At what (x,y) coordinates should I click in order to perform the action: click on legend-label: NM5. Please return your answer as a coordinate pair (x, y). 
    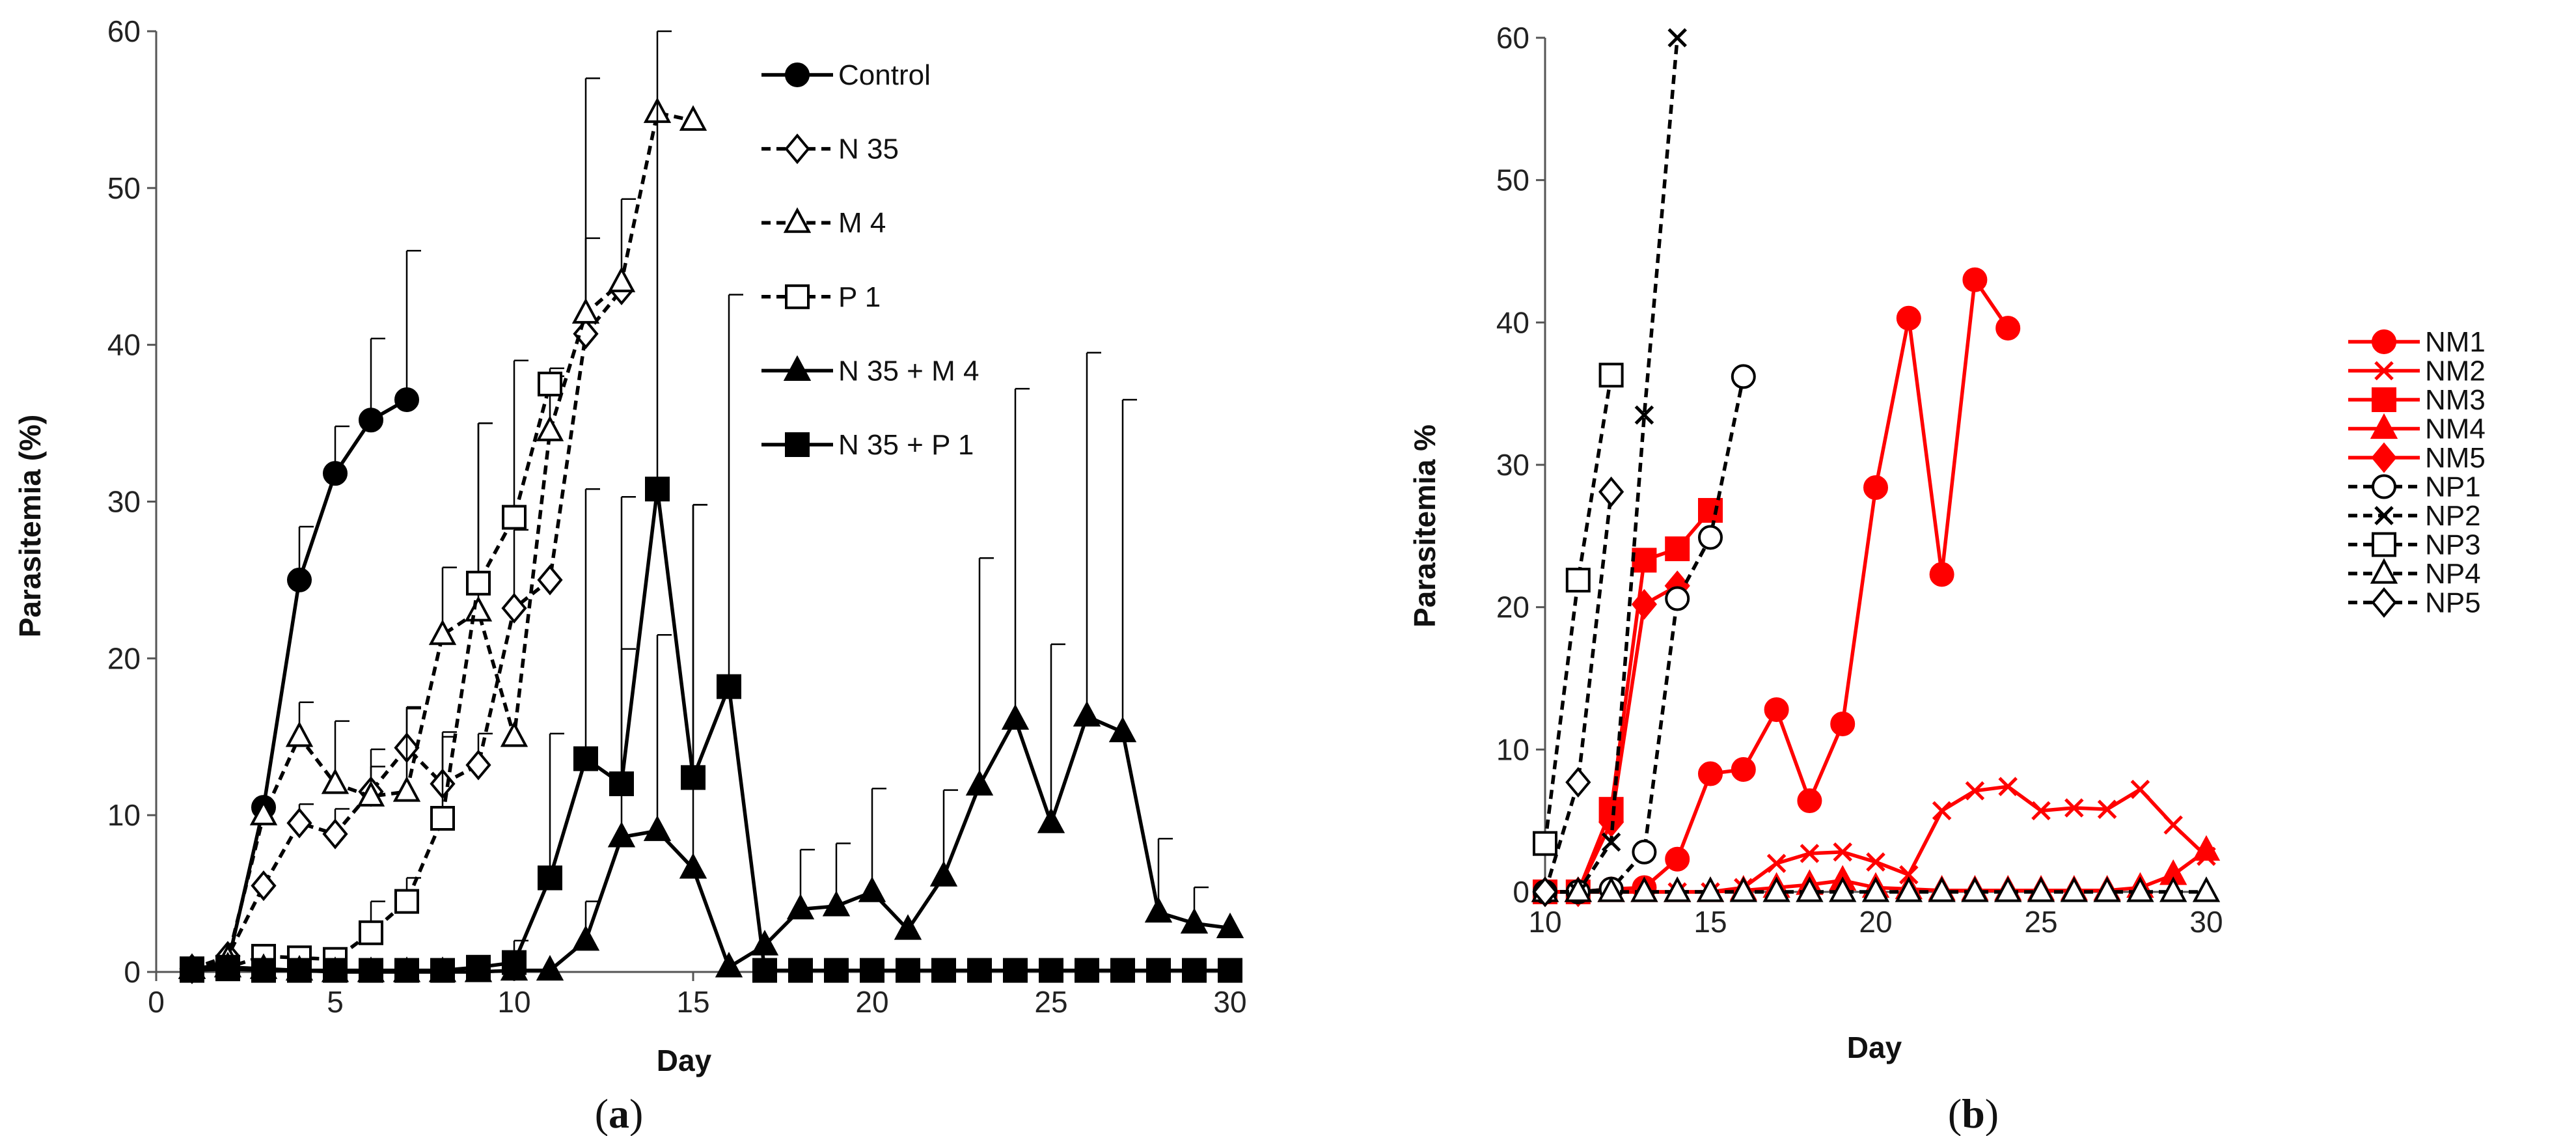
    Looking at the image, I should click on (2456, 458).